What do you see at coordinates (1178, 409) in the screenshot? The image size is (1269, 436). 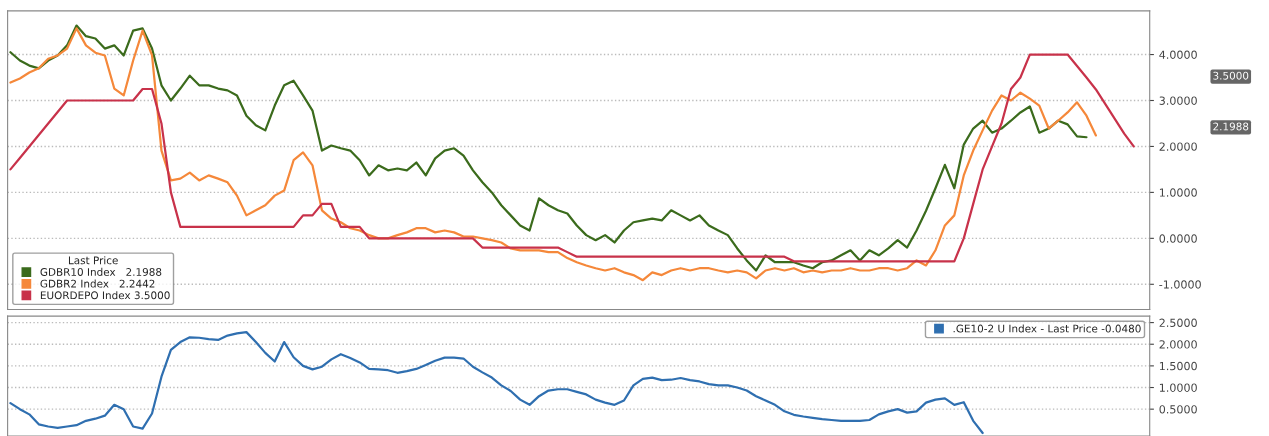 I see `y-tick-label: 0.5000` at bounding box center [1178, 409].